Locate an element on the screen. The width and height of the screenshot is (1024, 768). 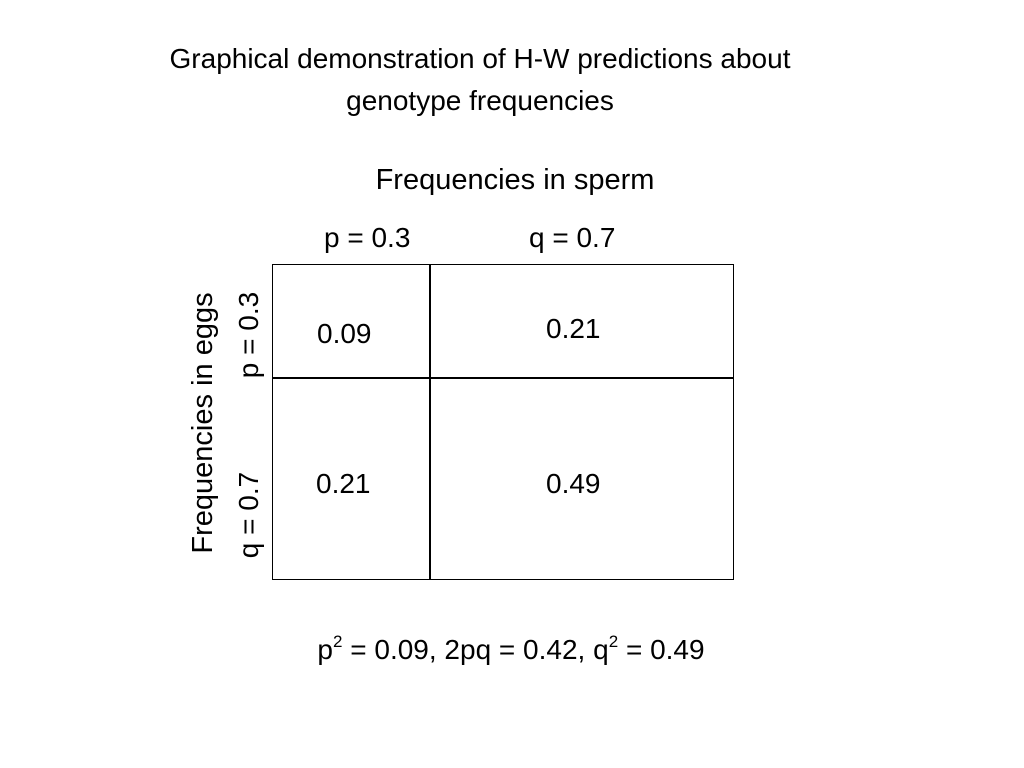
row-label-q: q = 0.7 is located at coordinates (248, 515).